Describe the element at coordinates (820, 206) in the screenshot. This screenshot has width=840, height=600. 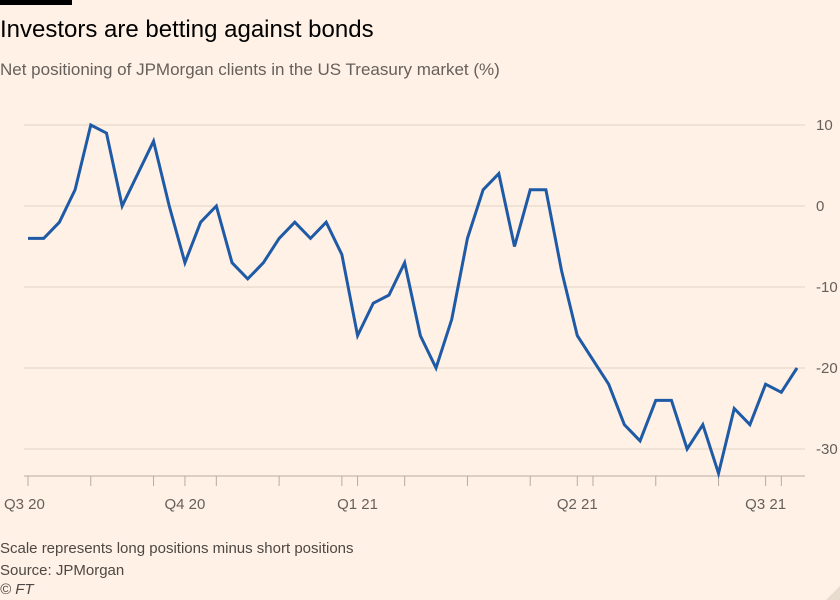
I see `y-tick-label: 0` at that location.